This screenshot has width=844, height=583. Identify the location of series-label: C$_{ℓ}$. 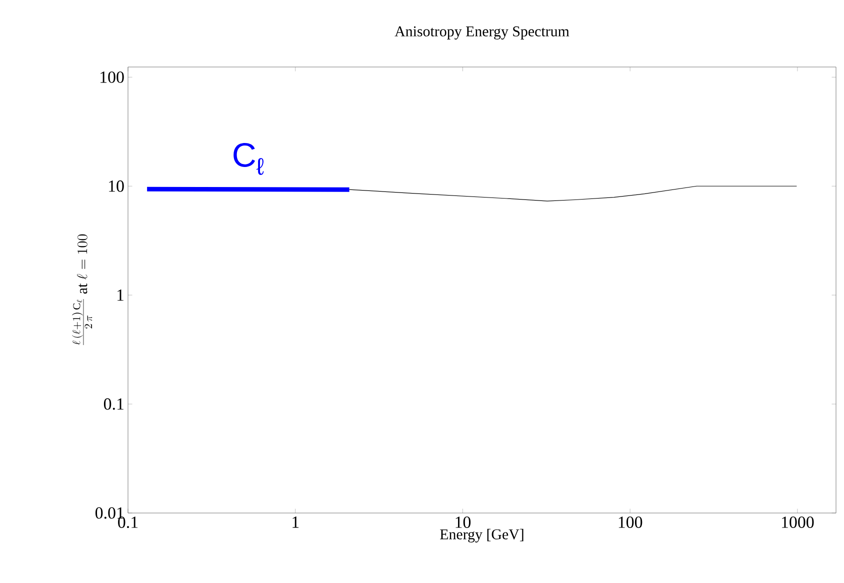
(249, 158).